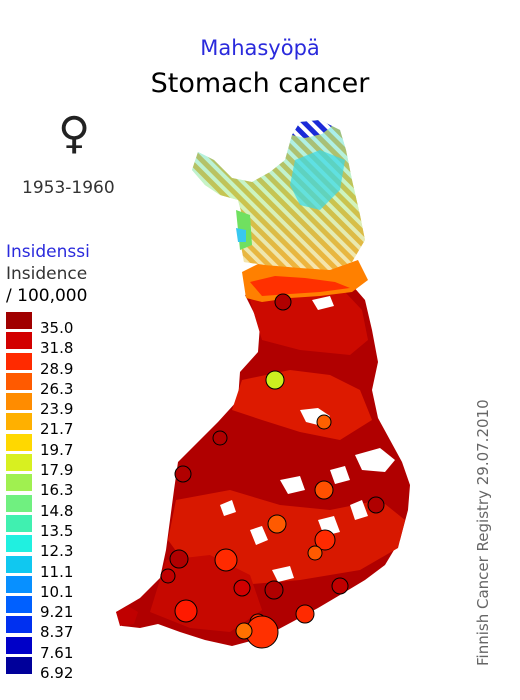  Describe the element at coordinates (260, 83) in the screenshot. I see `title-english: Stomach cancer` at that location.